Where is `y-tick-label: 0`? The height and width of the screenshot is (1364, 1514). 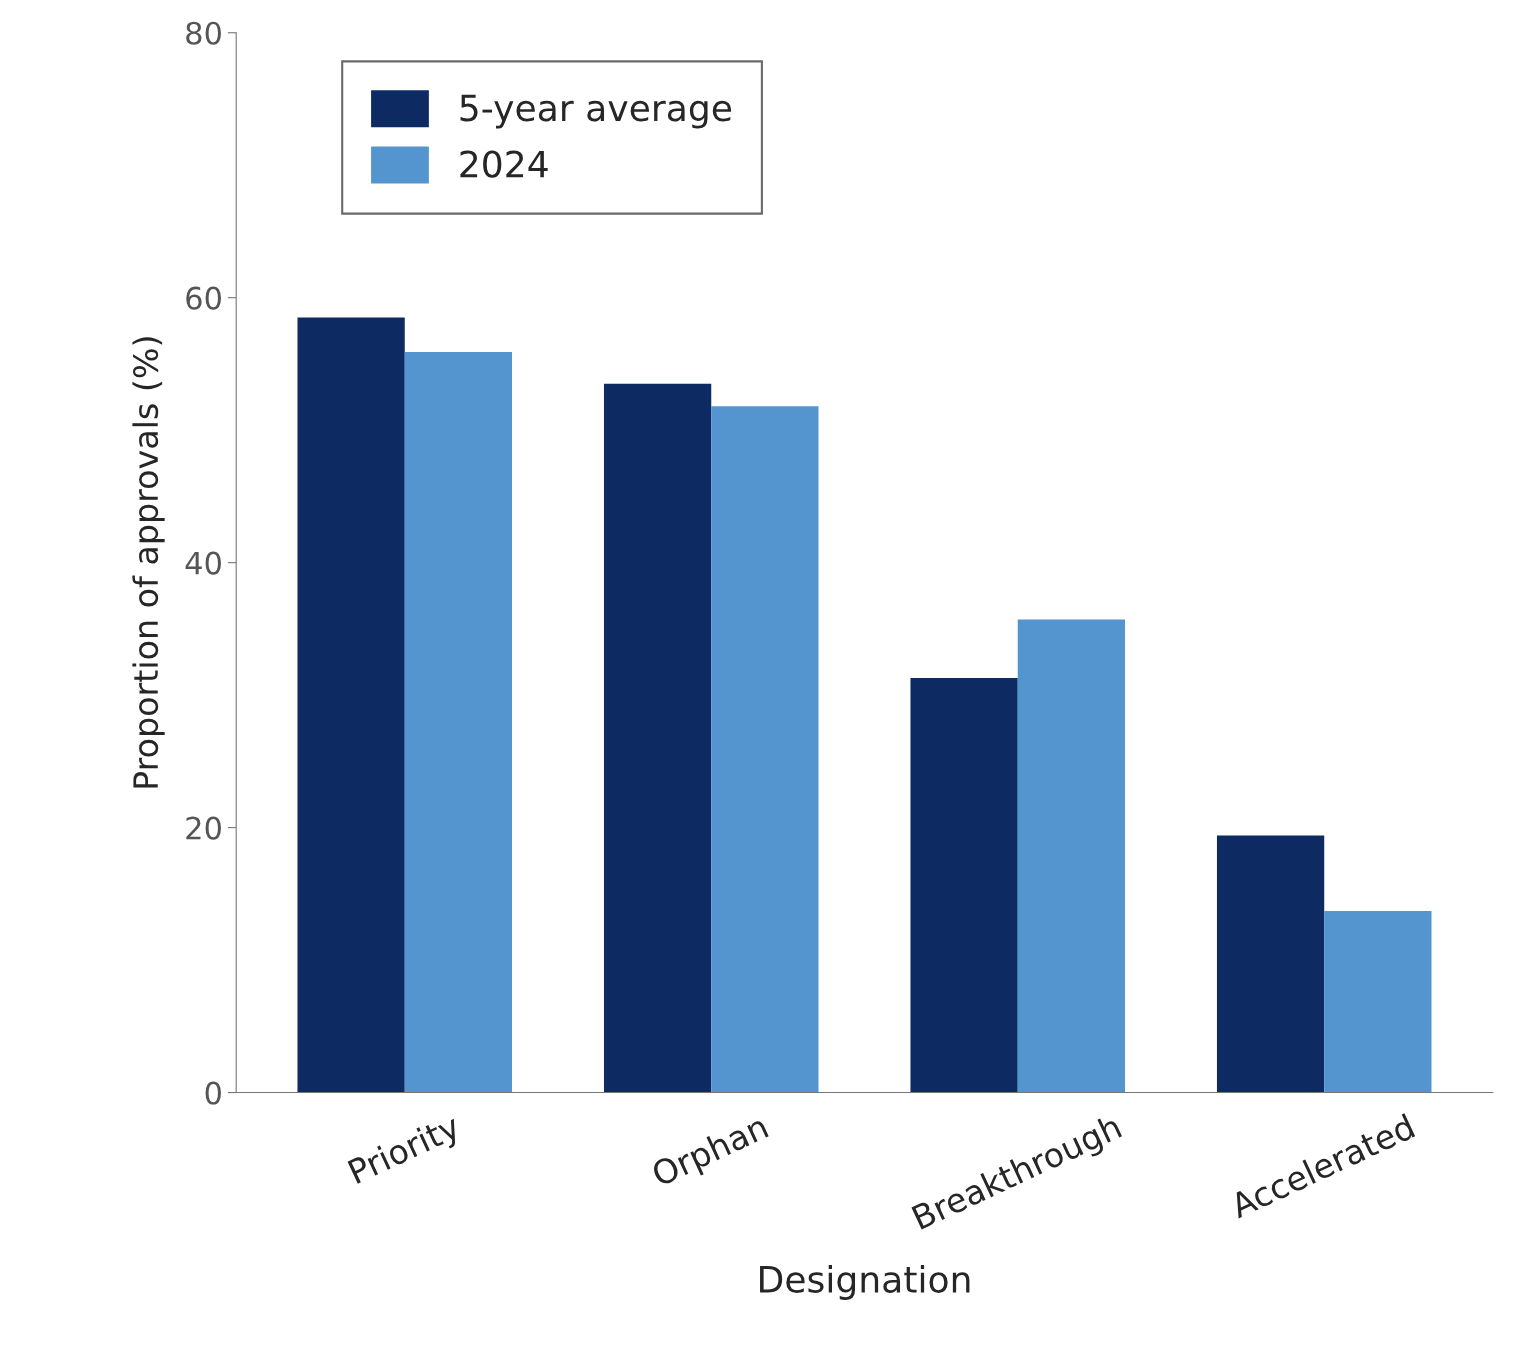 y-tick-label: 0 is located at coordinates (213, 1093).